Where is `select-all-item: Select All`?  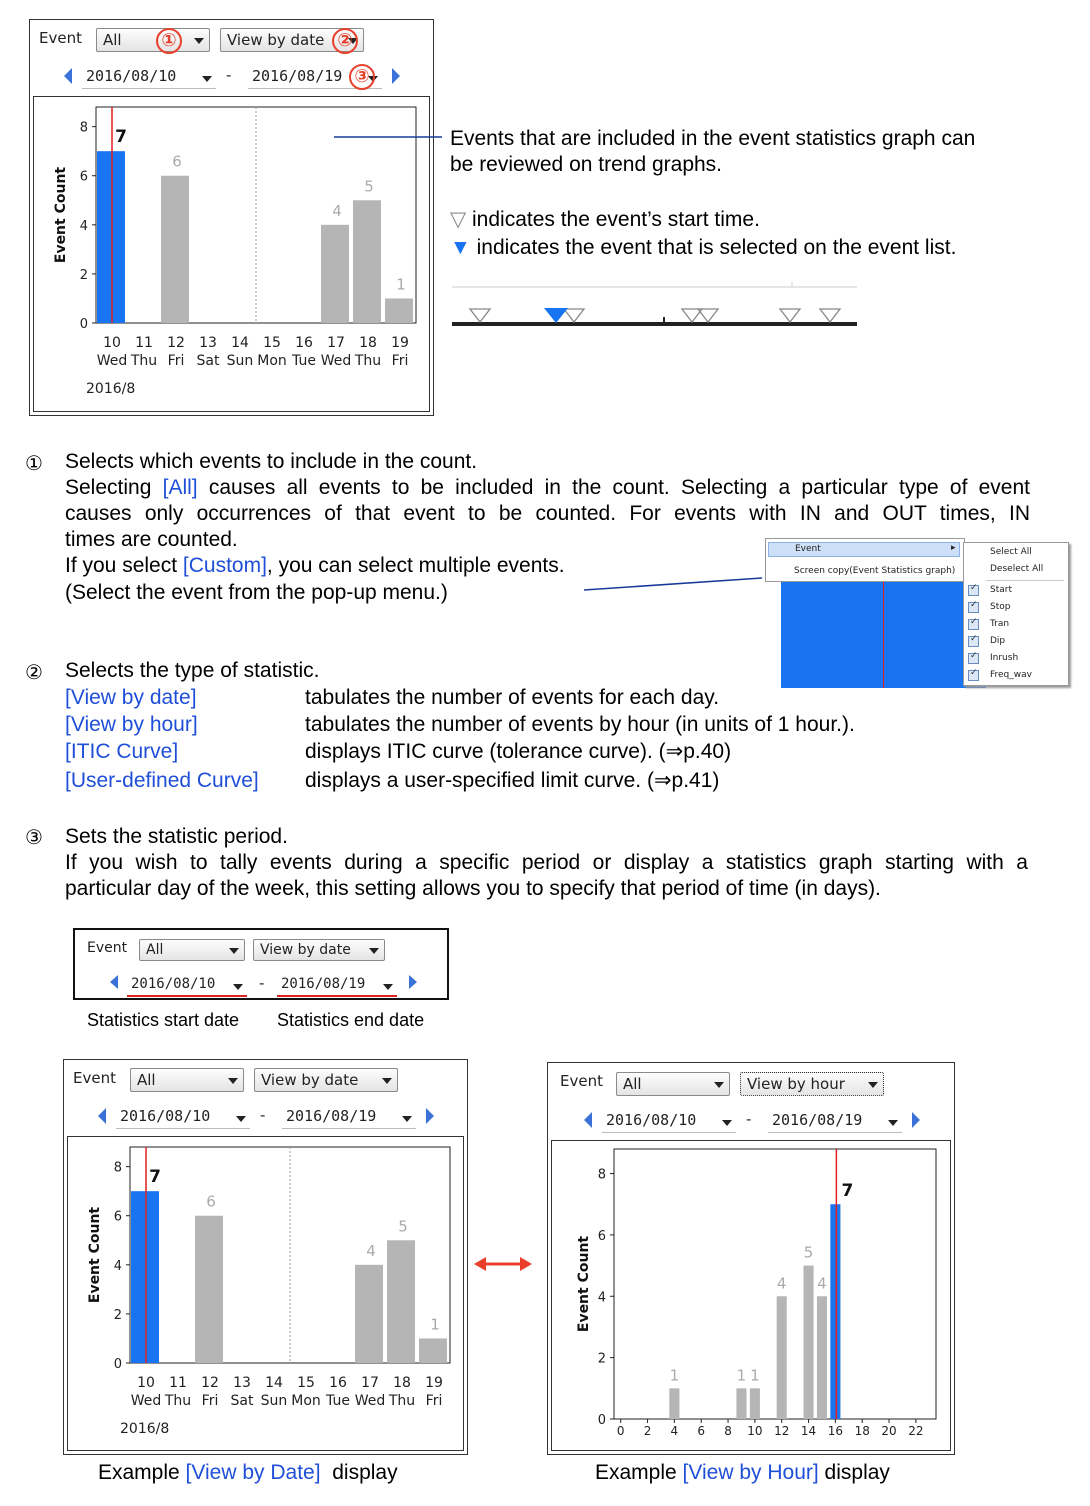
select-all-item: Select All is located at coordinates (1011, 552).